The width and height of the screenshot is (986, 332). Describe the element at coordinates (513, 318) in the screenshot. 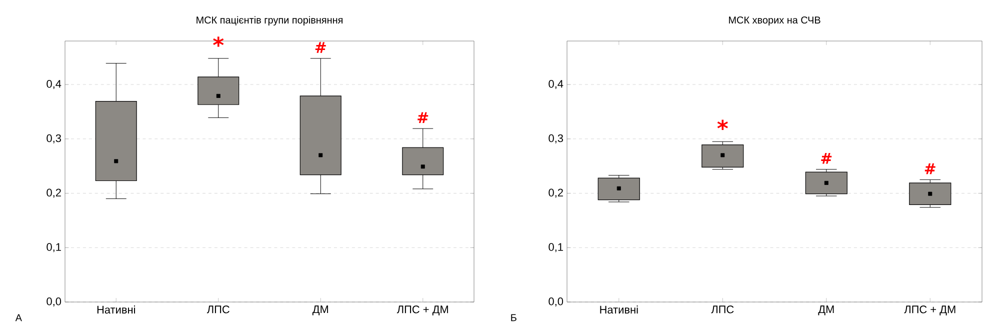

I see `text: Б` at that location.